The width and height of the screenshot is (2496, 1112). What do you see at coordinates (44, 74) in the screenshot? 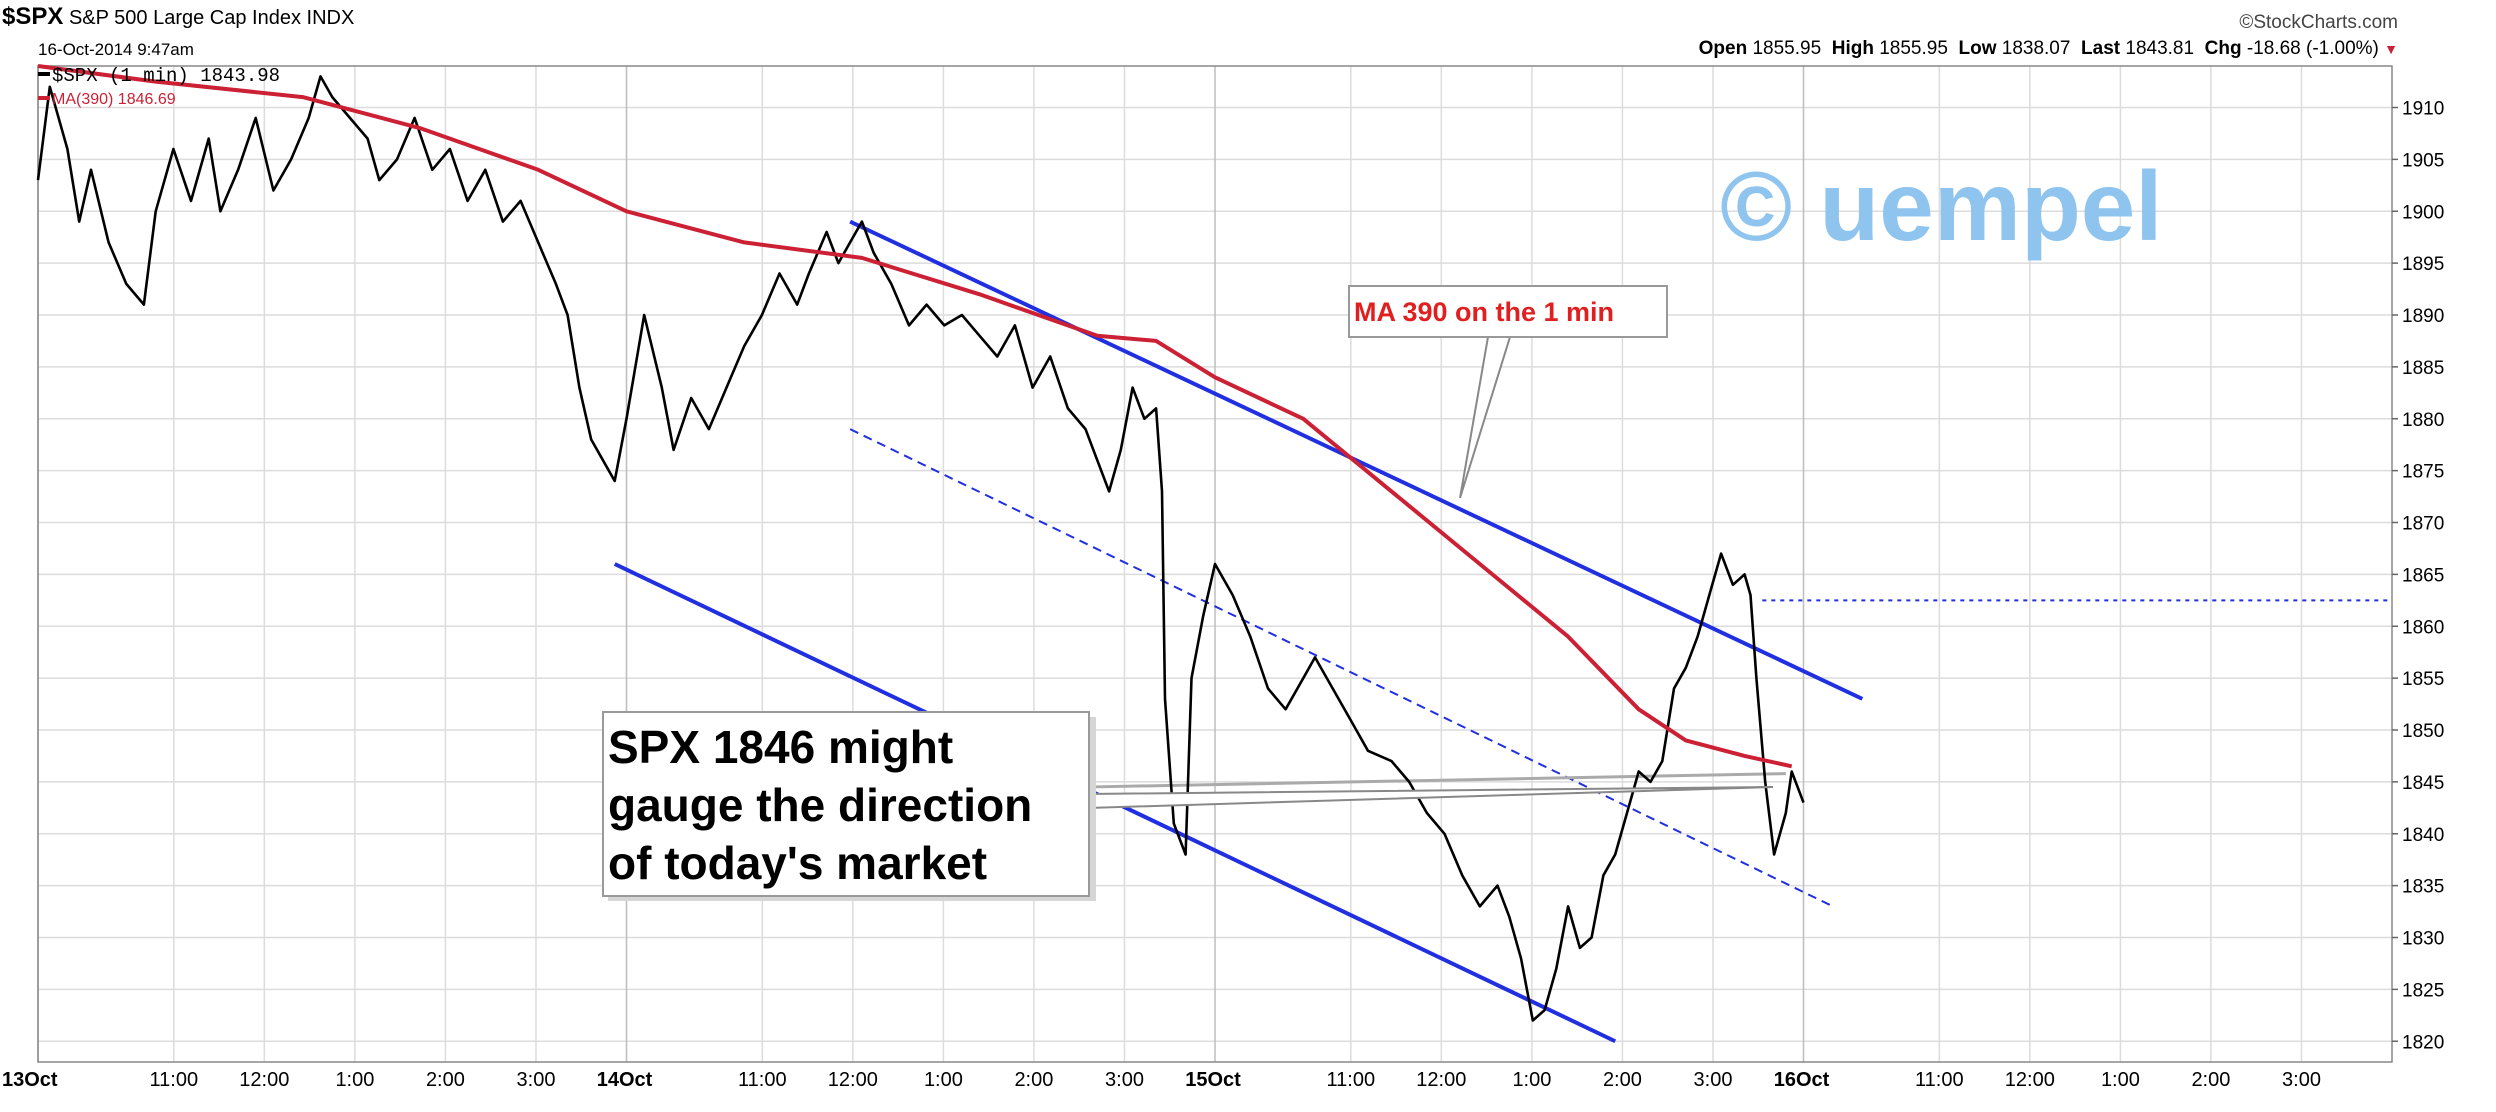
I see `legend-price-swatch` at bounding box center [44, 74].